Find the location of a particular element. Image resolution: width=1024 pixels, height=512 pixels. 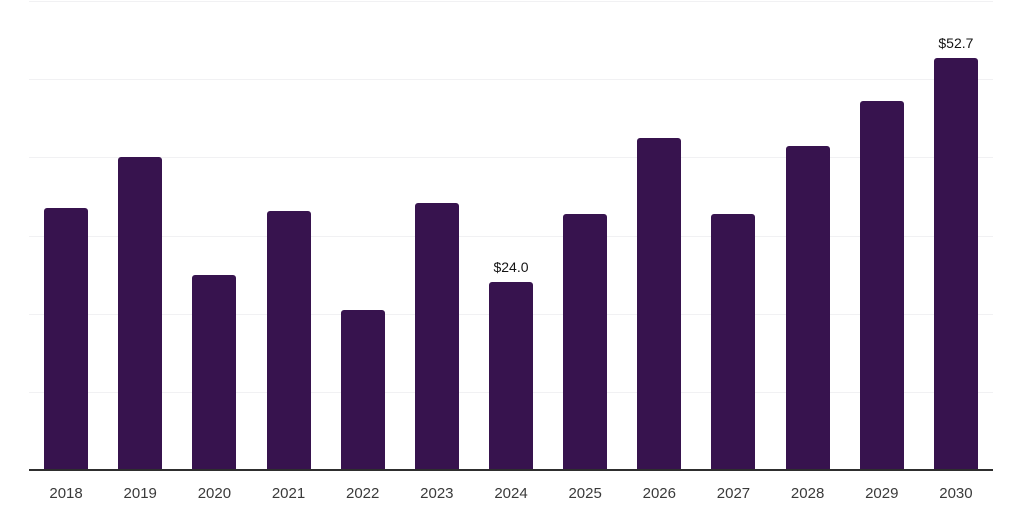

x-tick-label-2024: 2024 is located at coordinates (511, 493).